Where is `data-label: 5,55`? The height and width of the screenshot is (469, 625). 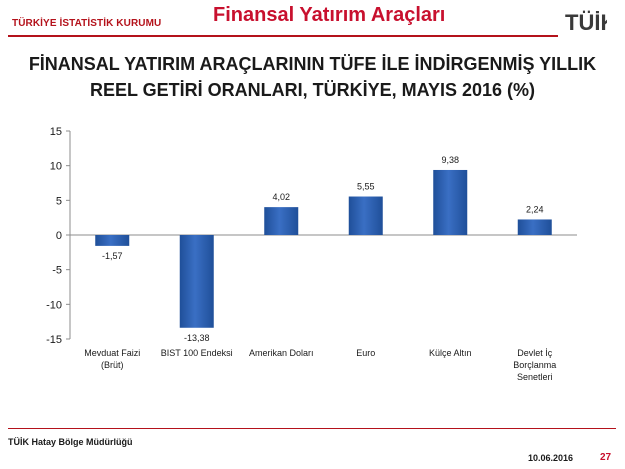 data-label: 5,55 is located at coordinates (366, 187).